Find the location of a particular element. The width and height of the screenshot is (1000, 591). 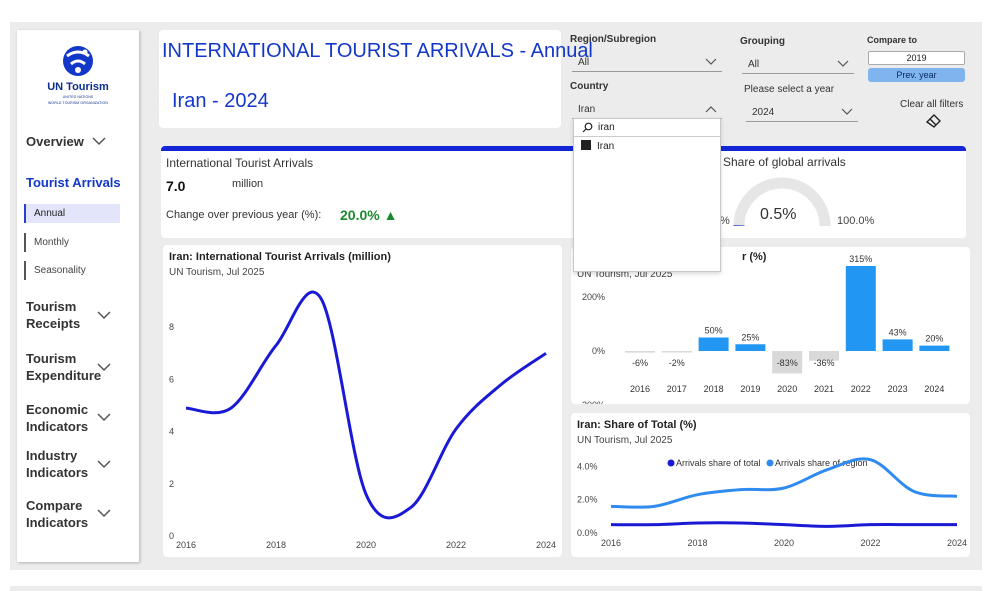

sidebar-item-seasonality: Seasonality is located at coordinates (72, 270).